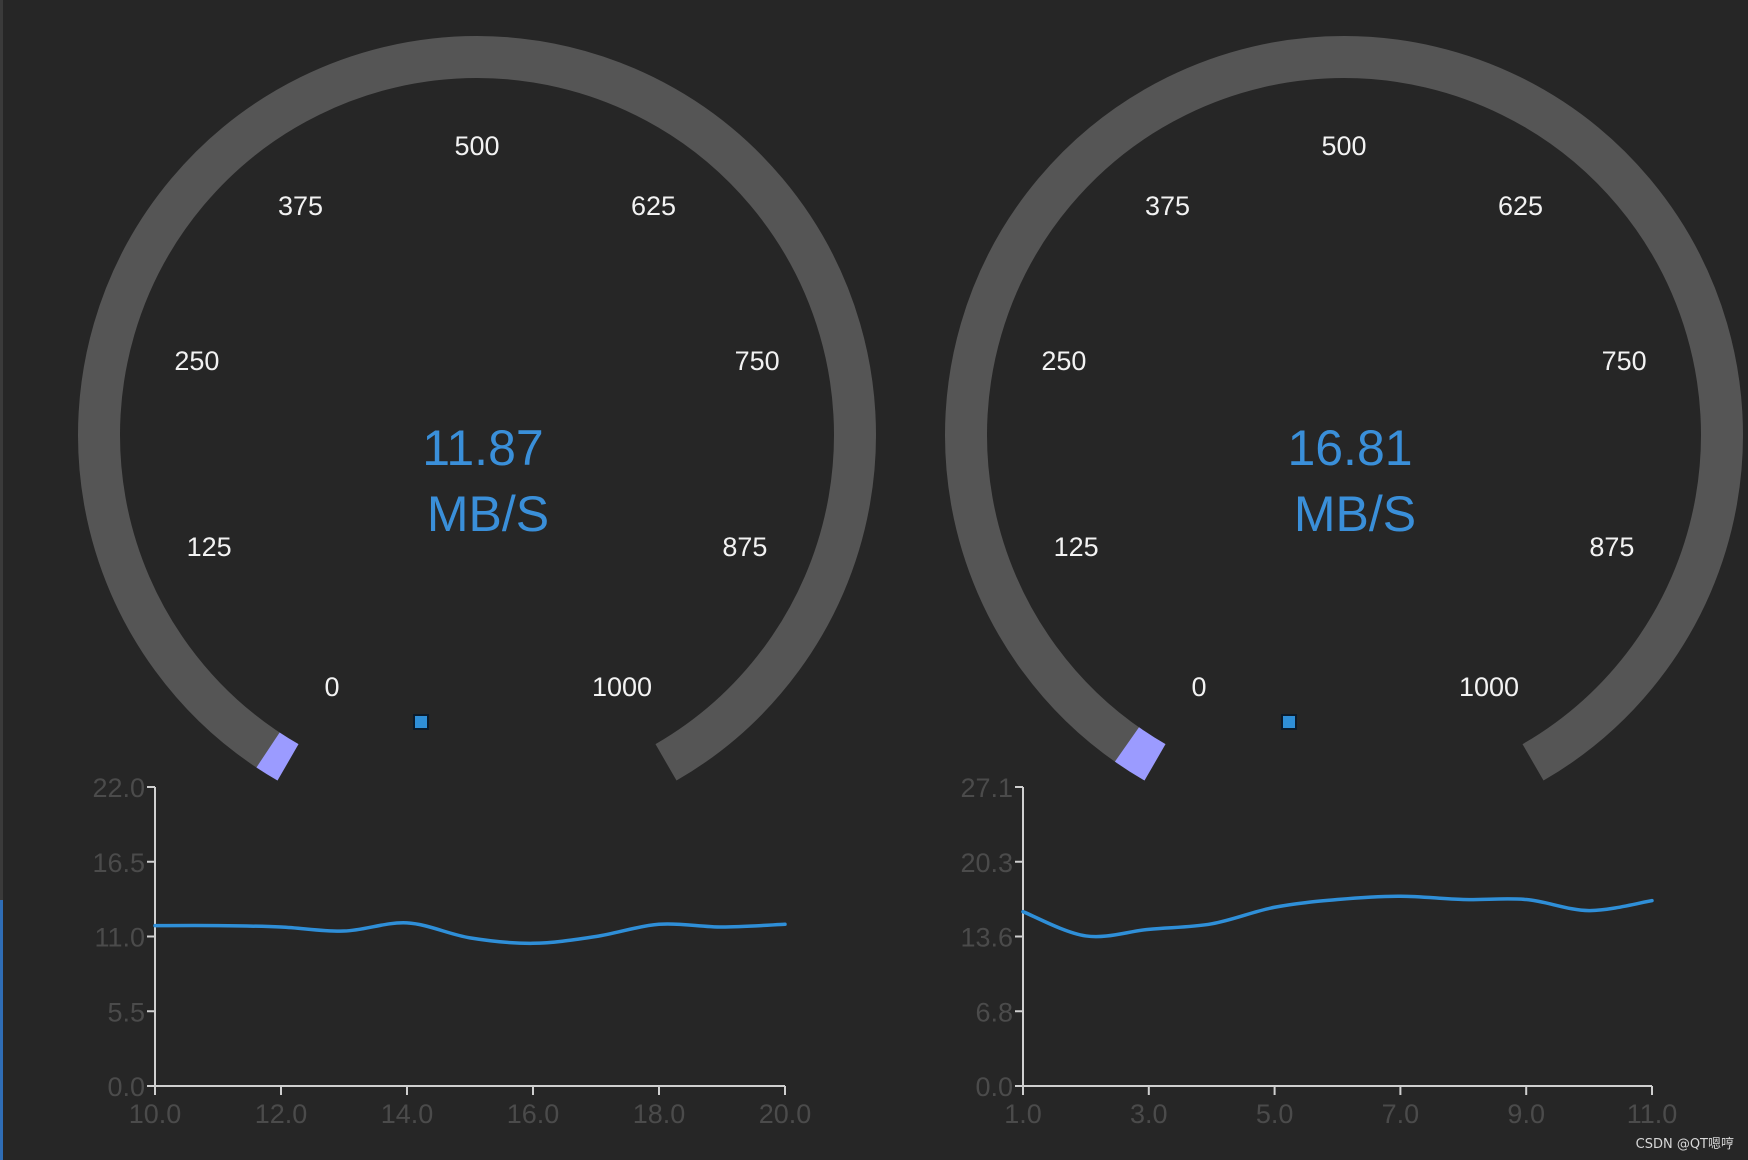 The image size is (1748, 1160). I want to click on gauge-value: 16.81, so click(1349, 448).